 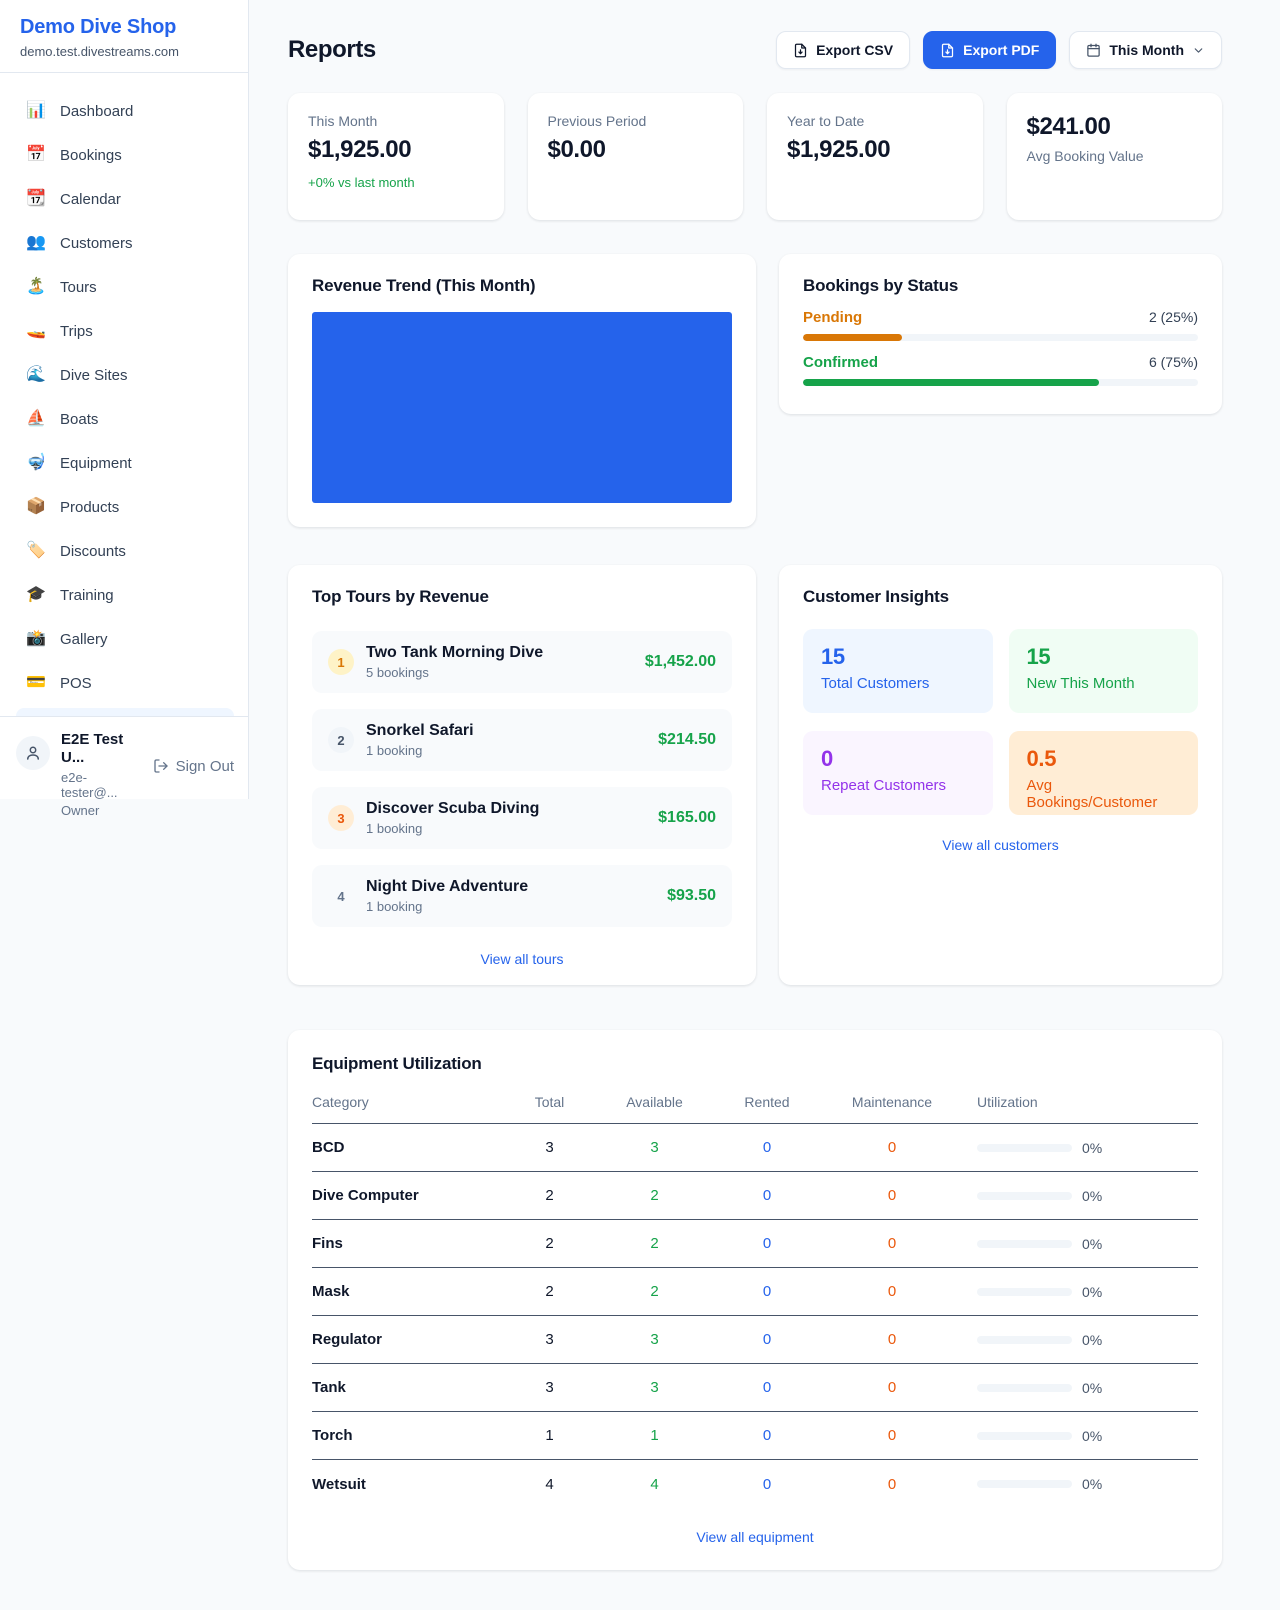 I want to click on sidebar-item-dashboard: 📊 Dashboard, so click(x=124, y=111).